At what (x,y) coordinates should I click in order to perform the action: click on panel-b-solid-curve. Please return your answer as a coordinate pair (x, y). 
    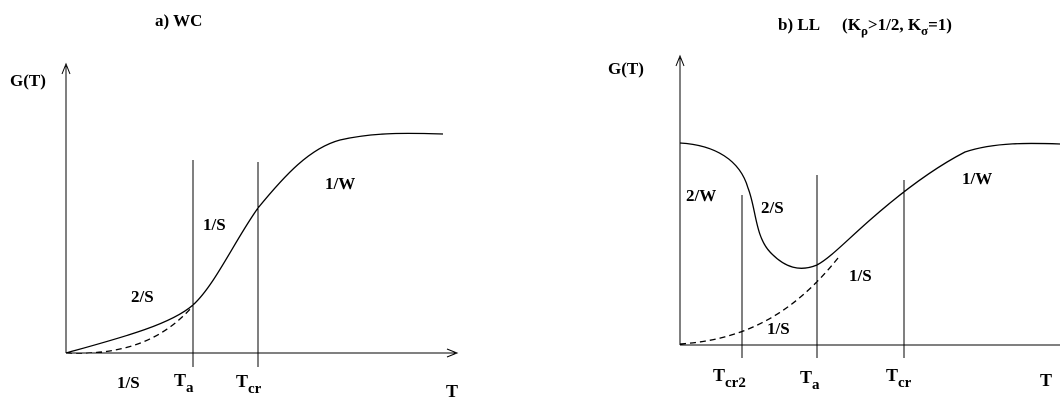
    Looking at the image, I should click on (869, 205).